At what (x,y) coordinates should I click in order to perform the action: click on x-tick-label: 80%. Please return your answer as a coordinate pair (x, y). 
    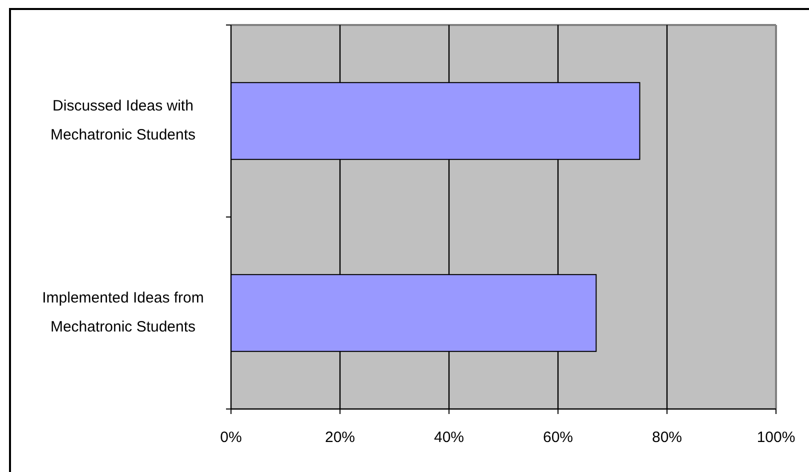
    Looking at the image, I should click on (667, 437).